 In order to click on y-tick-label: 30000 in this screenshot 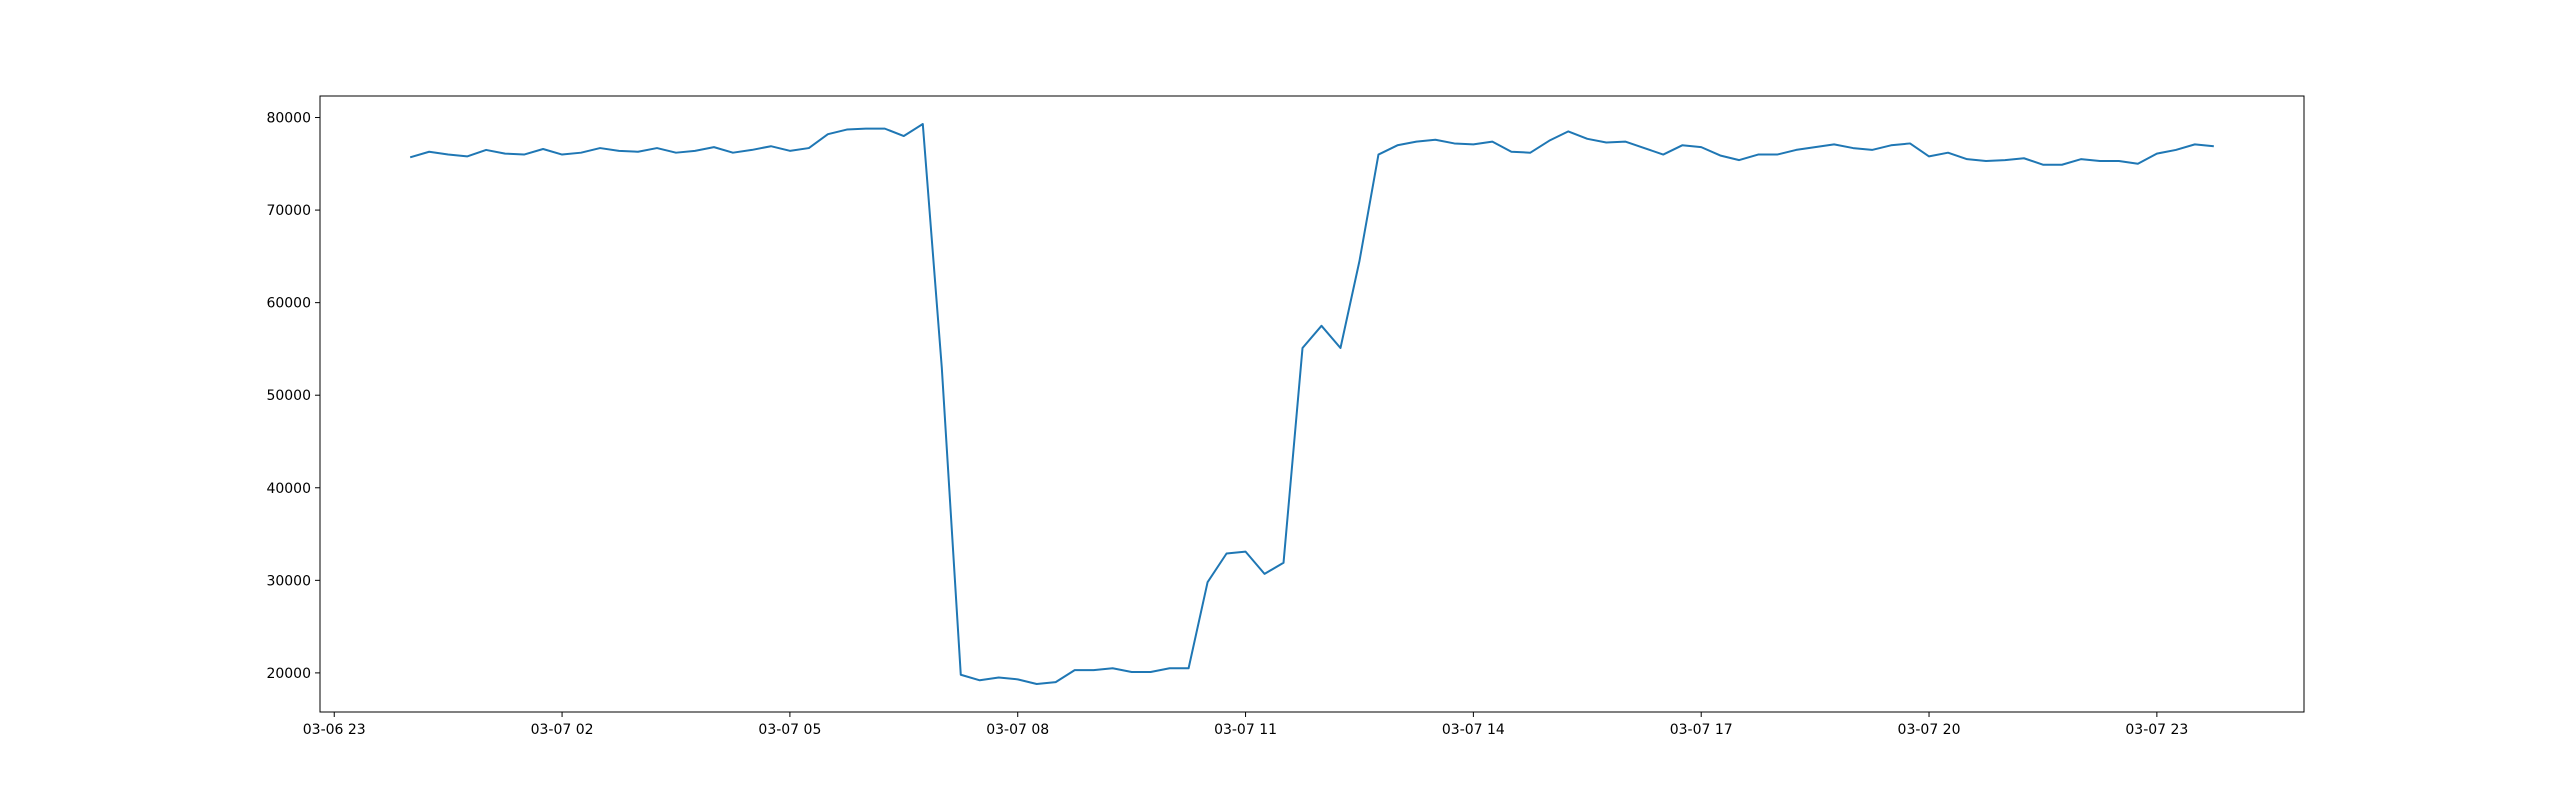, I will do `click(288, 581)`.